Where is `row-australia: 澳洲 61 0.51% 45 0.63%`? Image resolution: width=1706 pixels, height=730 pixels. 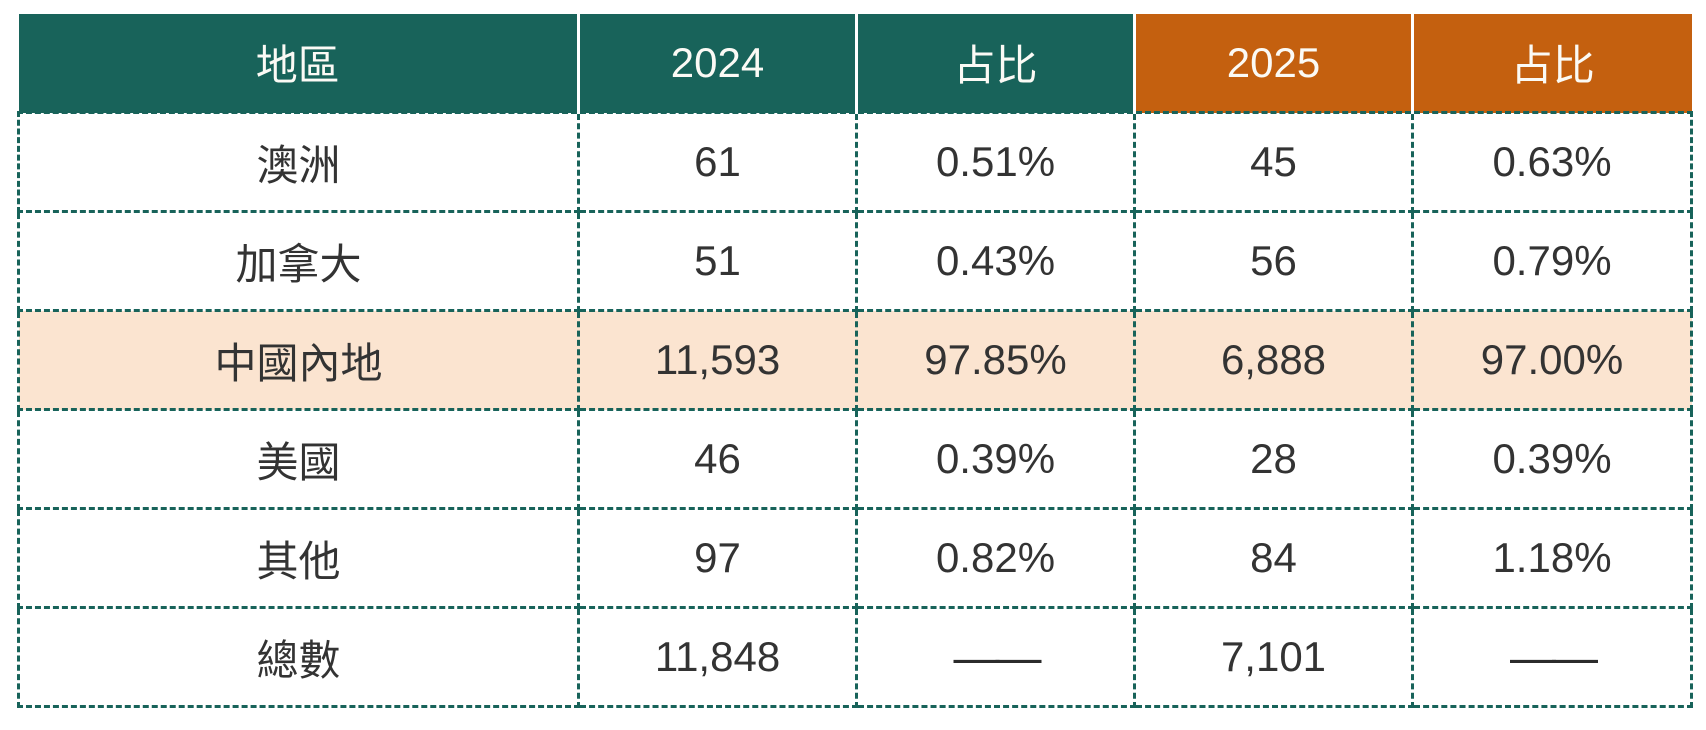
row-australia: 澳洲 61 0.51% 45 0.63% is located at coordinates (855, 162).